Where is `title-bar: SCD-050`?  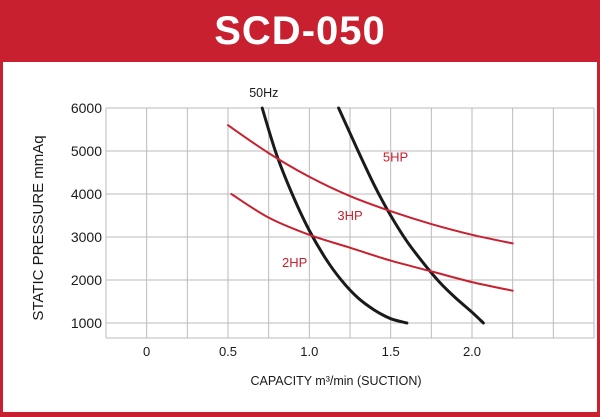
title-bar: SCD-050 is located at coordinates (300, 31).